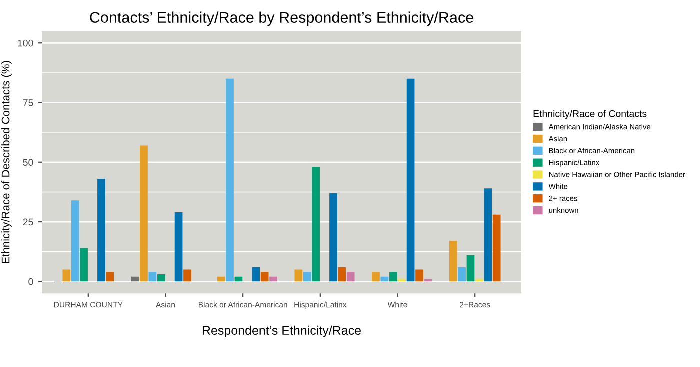  What do you see at coordinates (28, 103) in the screenshot?
I see `y-tick-label: 75` at bounding box center [28, 103].